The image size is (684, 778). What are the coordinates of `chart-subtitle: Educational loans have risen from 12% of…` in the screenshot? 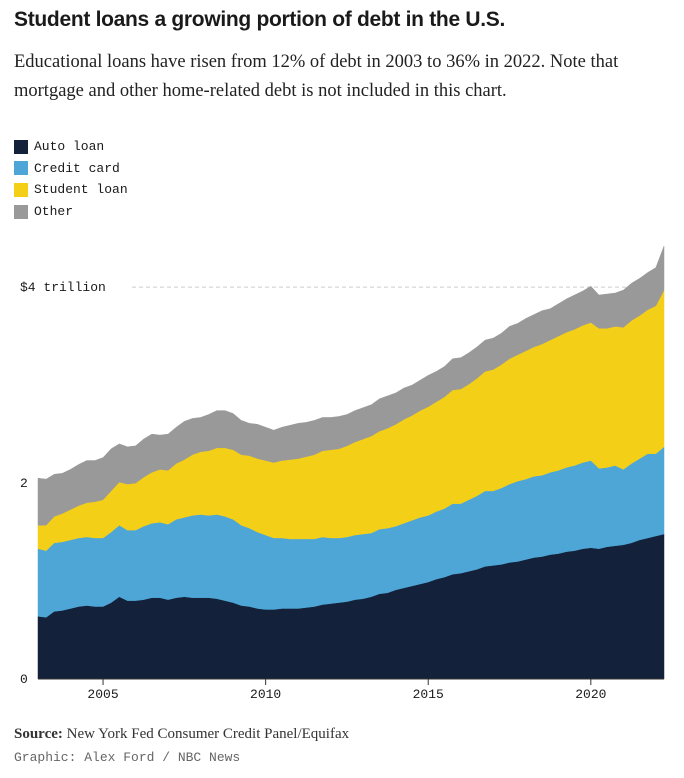 It's located at (316, 76).